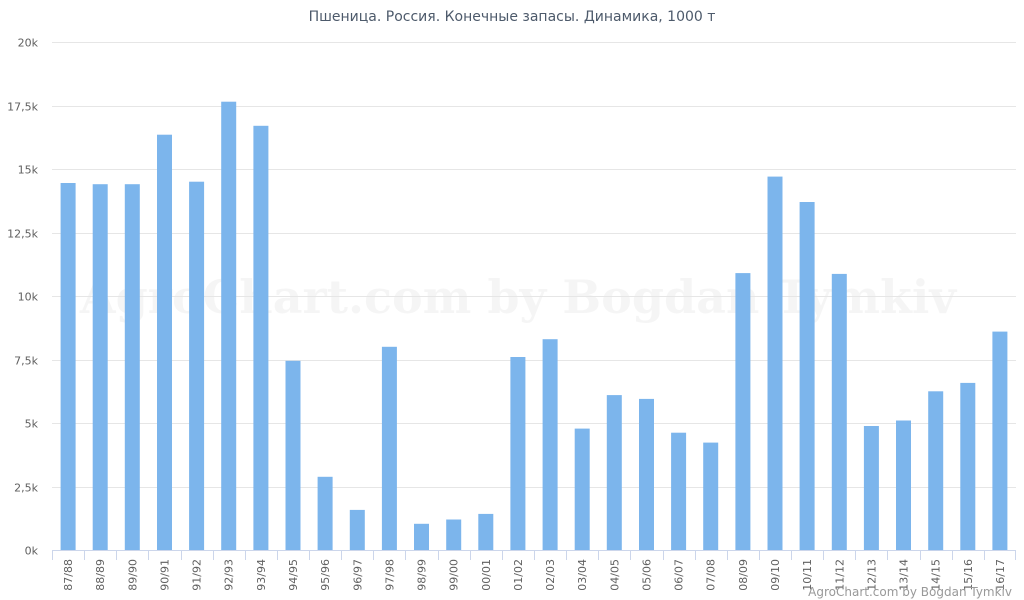 This screenshot has width=1024, height=600. I want to click on x-tick-label: 95/96, so click(325, 575).